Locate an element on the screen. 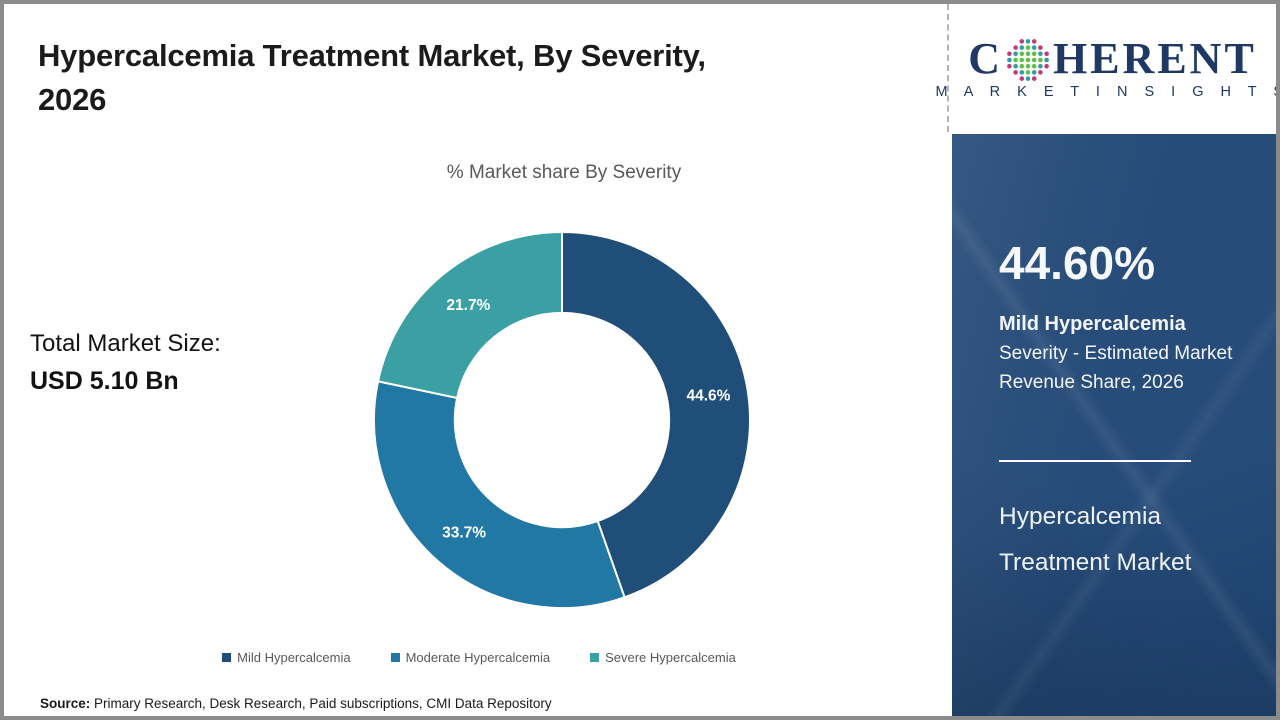 Image resolution: width=1280 pixels, height=720 pixels. brand-logo-subtitle: M A R K E T I N S I G H T S is located at coordinates (1107, 91).